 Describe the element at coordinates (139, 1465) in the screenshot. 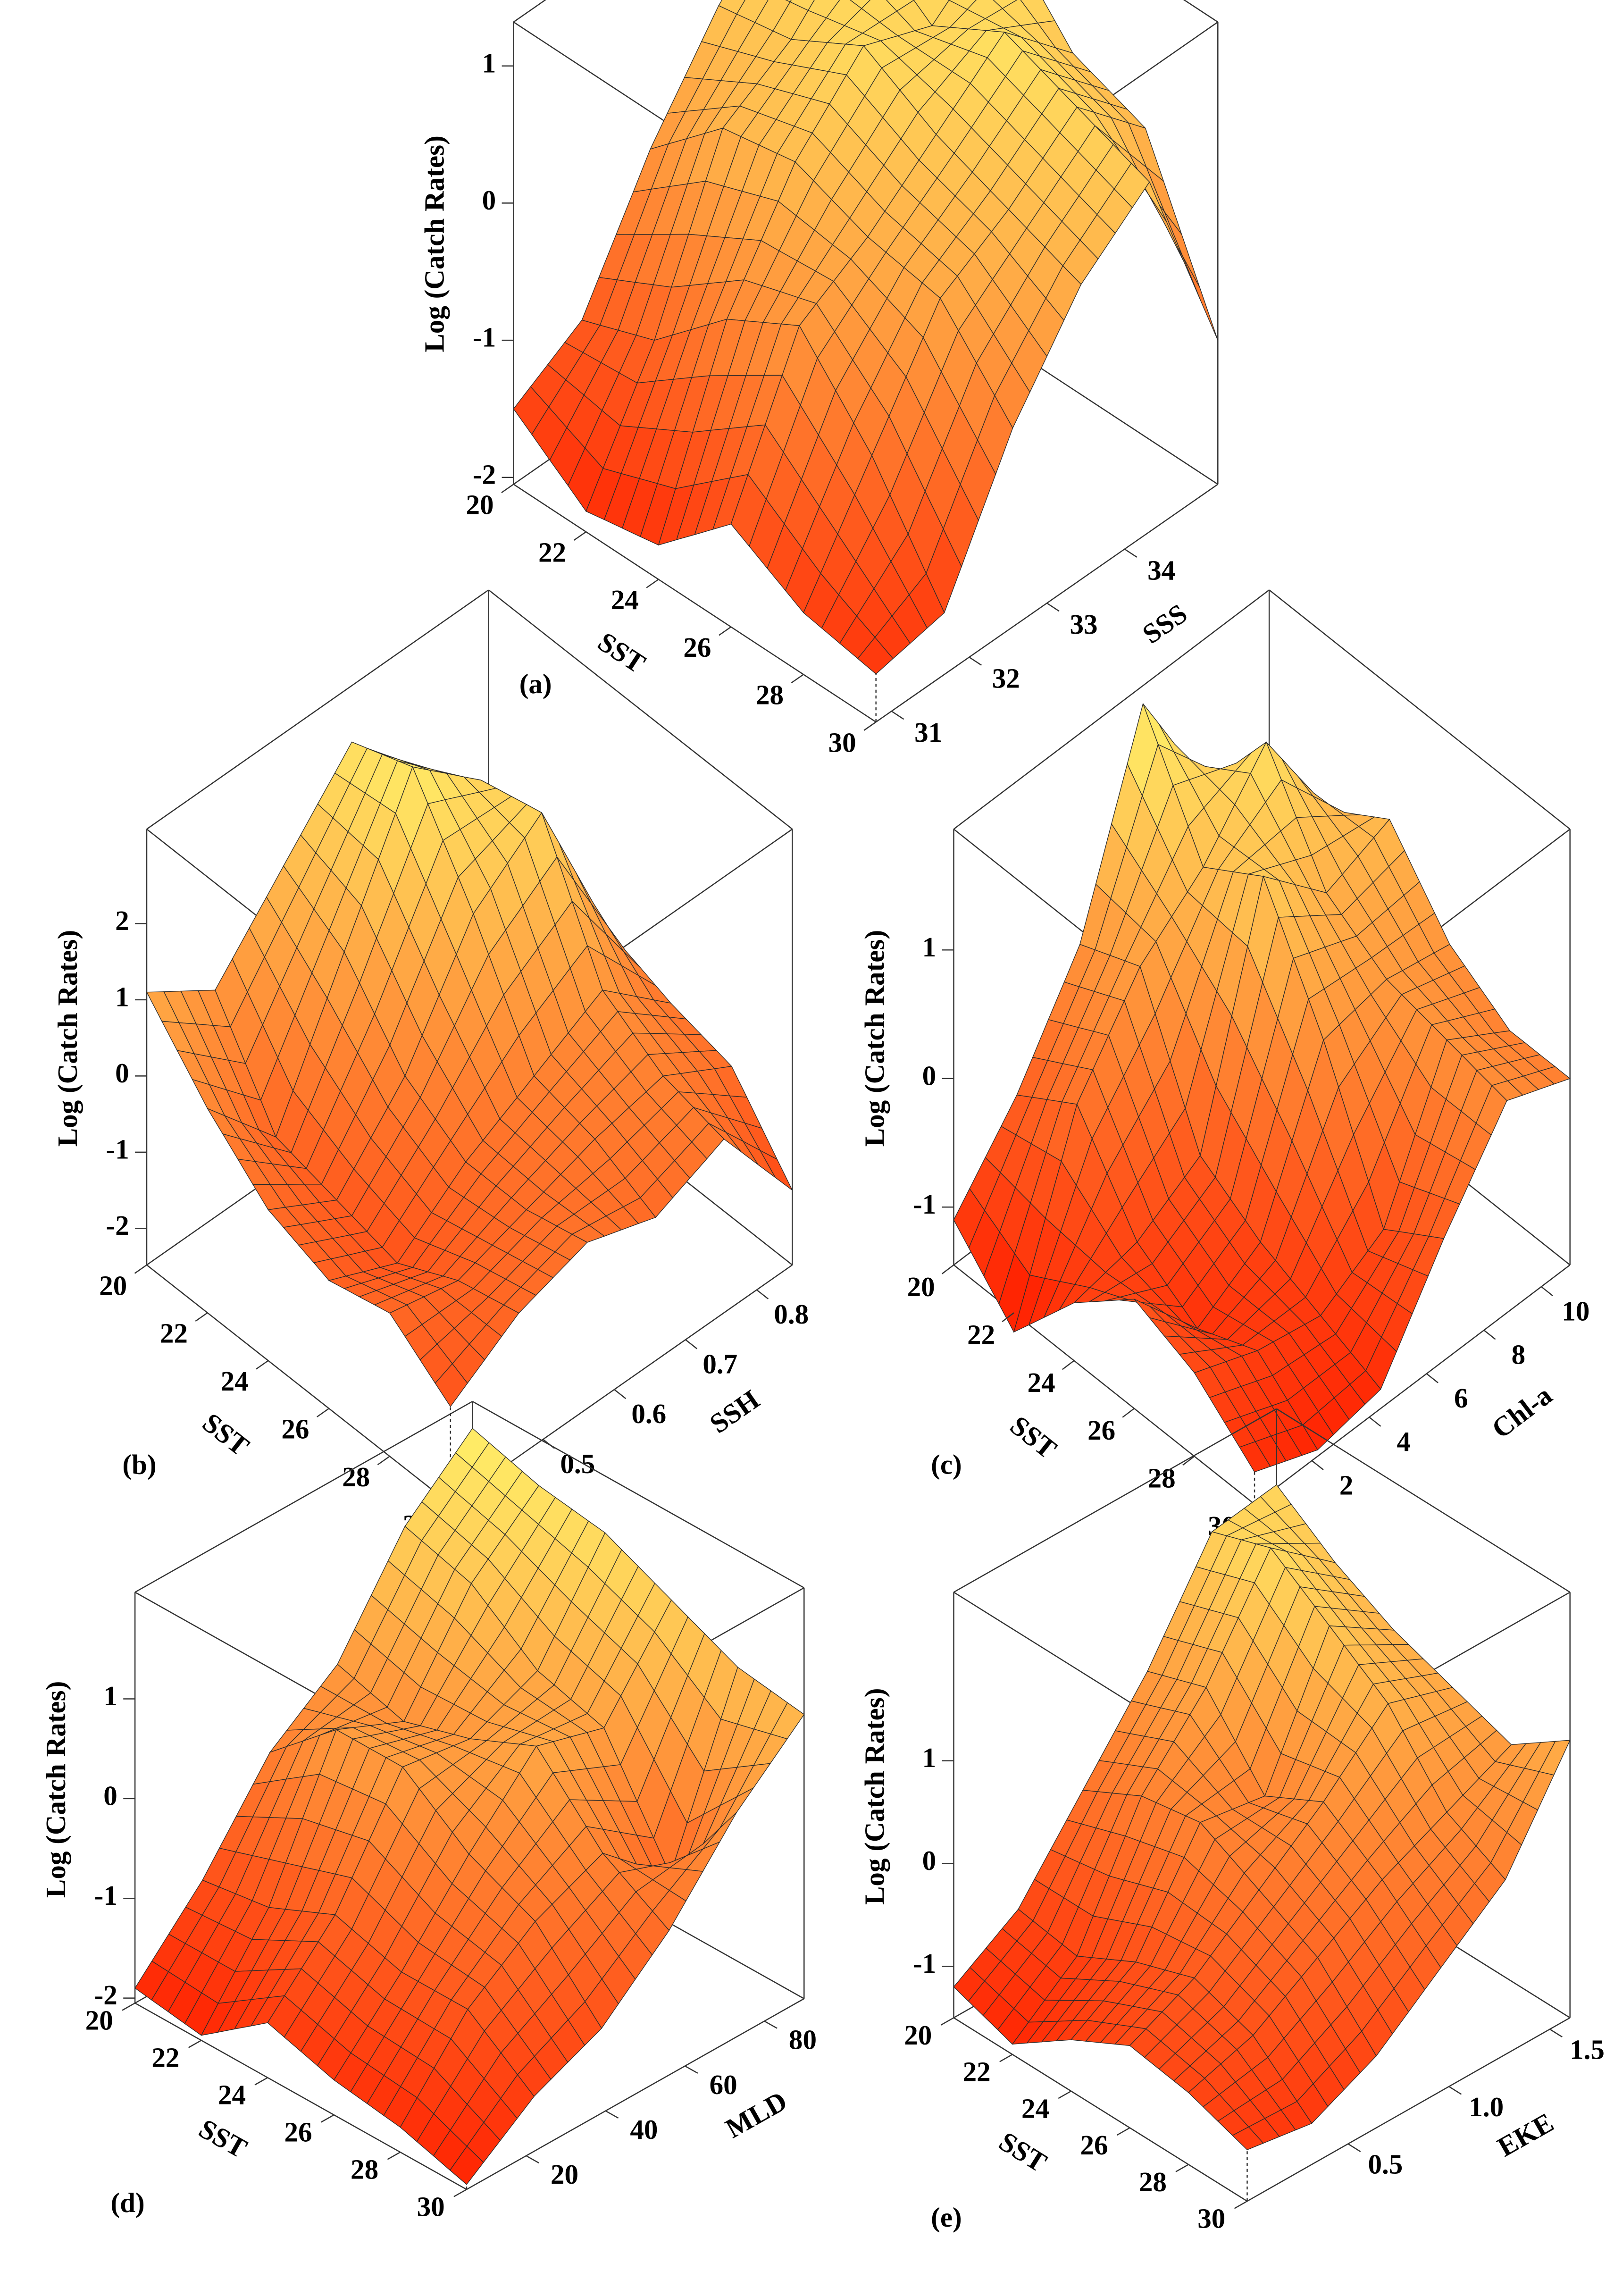

I see `panel-label: (b)` at that location.